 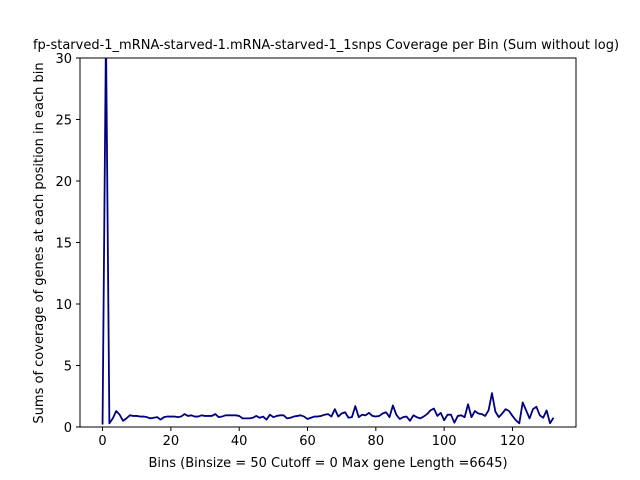 What do you see at coordinates (171, 441) in the screenshot?
I see `x-tick-label: 20` at bounding box center [171, 441].